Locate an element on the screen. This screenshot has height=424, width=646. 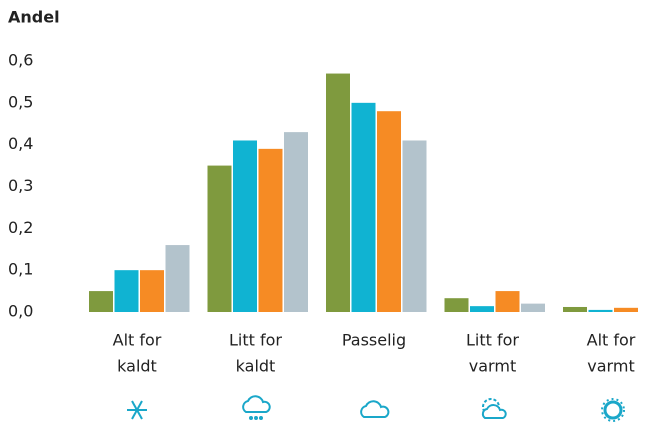
x-tick-label: Passelig is located at coordinates (374, 340).